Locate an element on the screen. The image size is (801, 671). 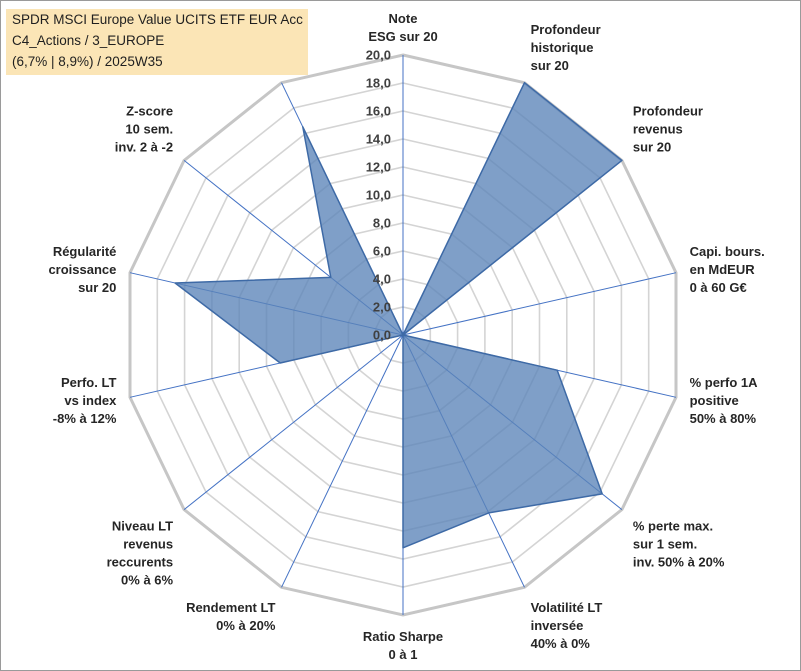
axis-label: Z-score 10 sem. inv. 2 à -2 is located at coordinates (144, 129).